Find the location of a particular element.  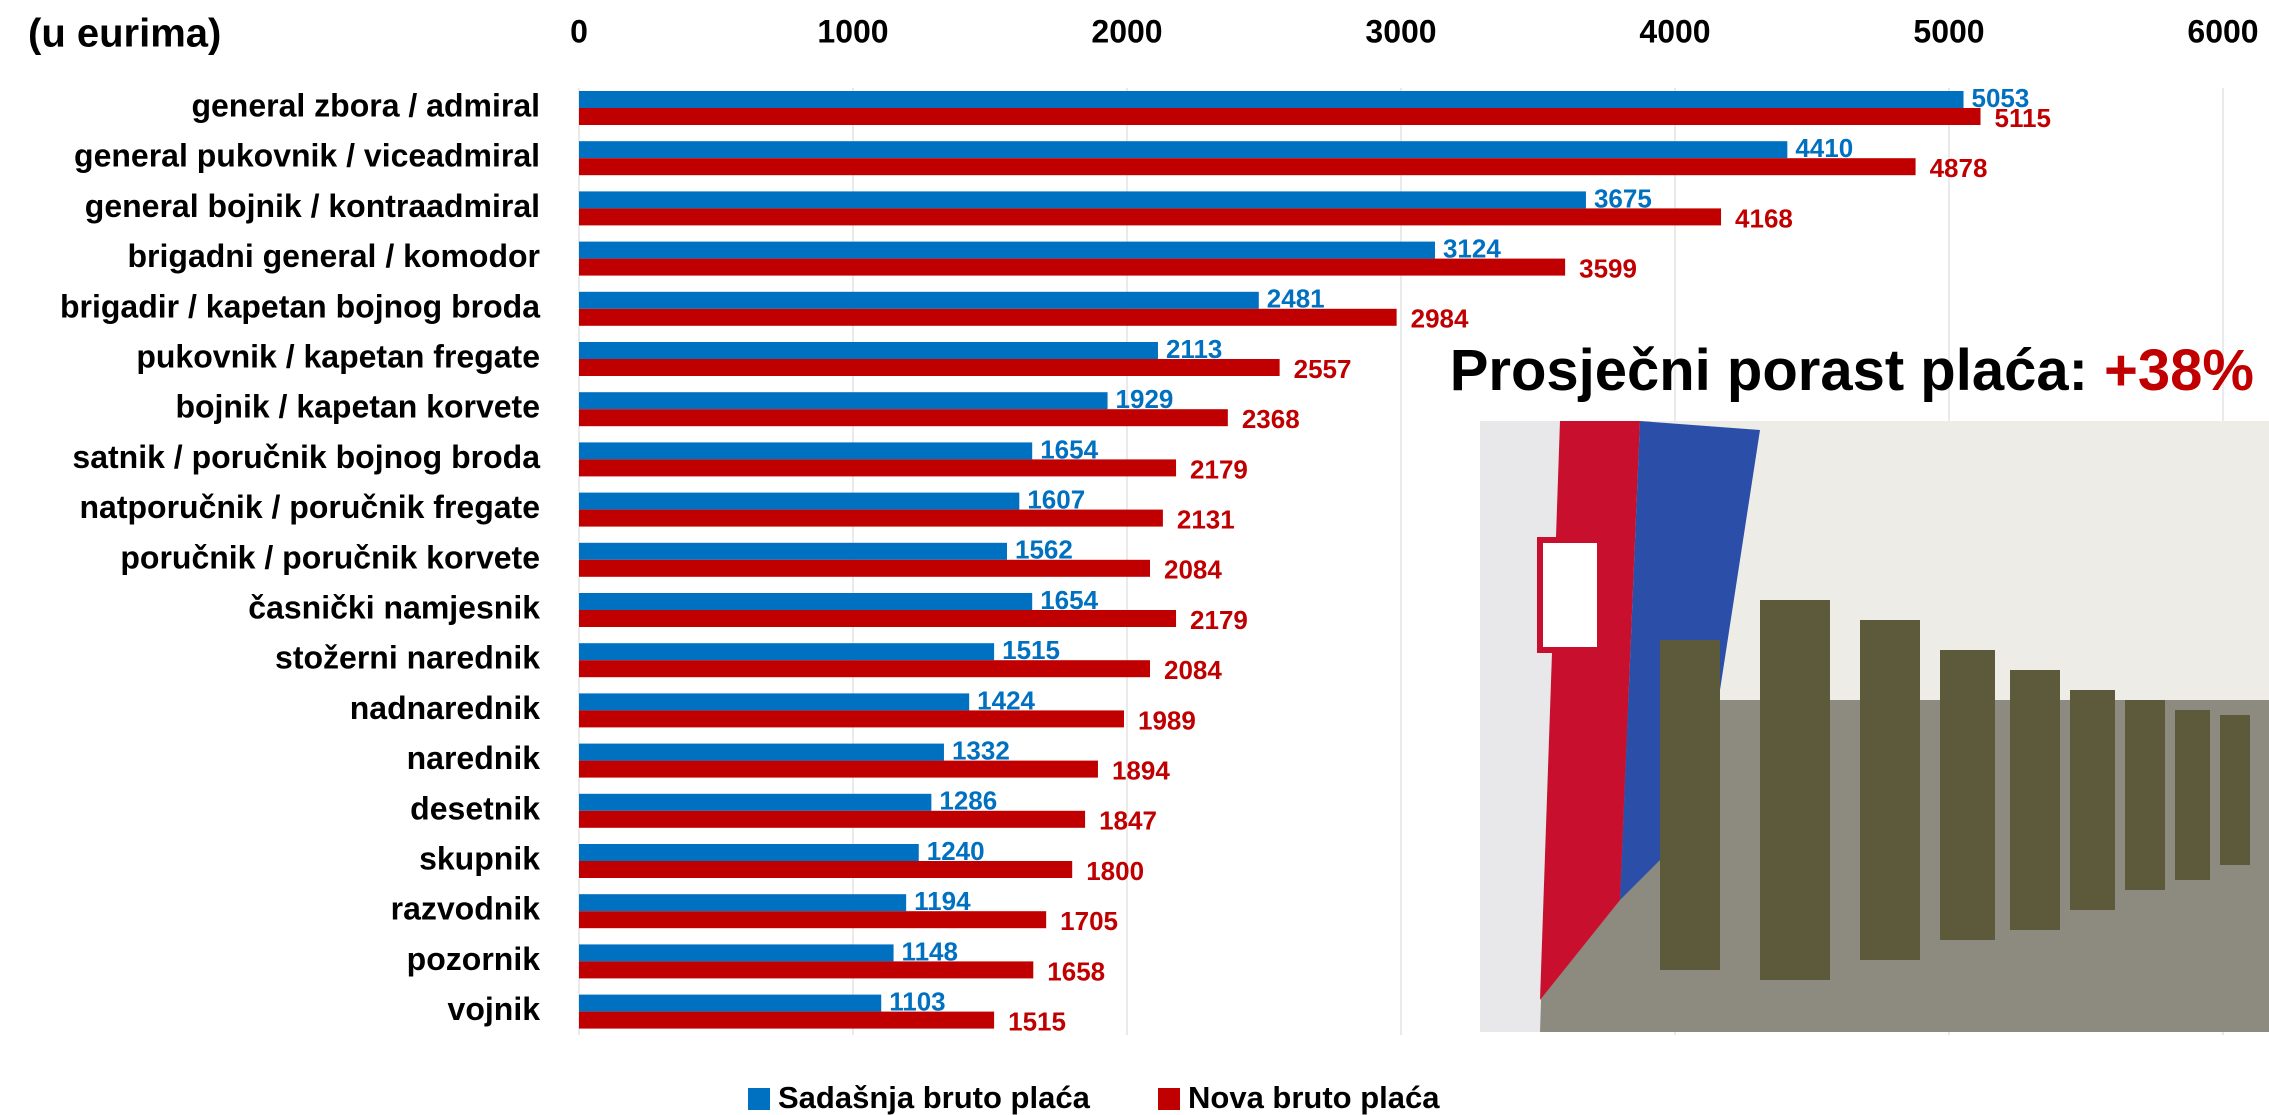

x-tick-label: 1000 is located at coordinates (852, 31).